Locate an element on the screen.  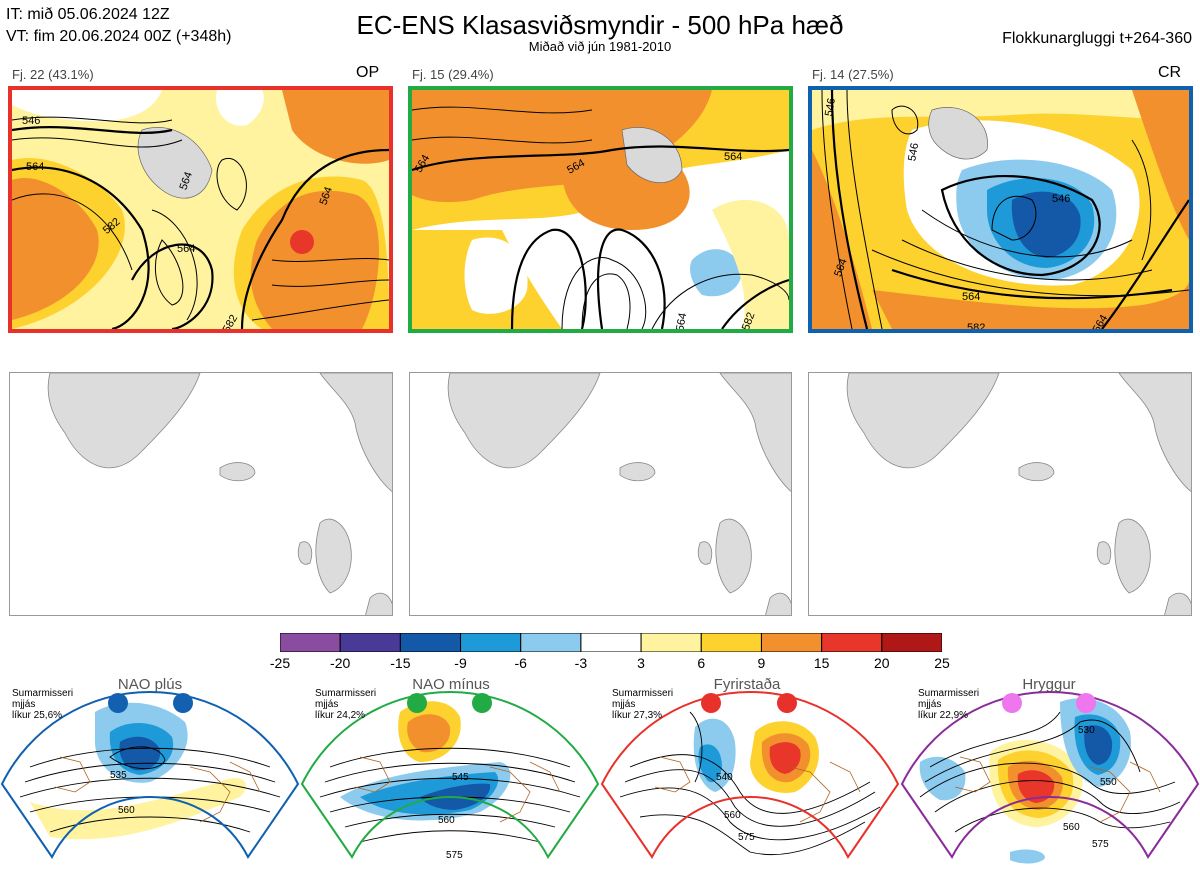
regime-nao-plus-map: 535 560 is located at coordinates (150, 775).